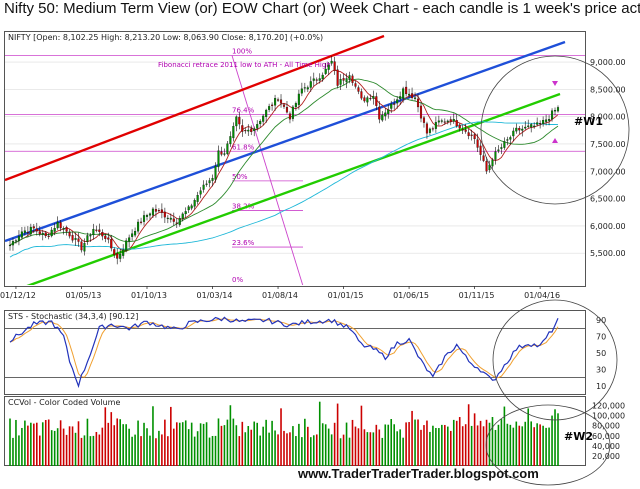  I want to click on volume-y-tick: 120,000, so click(608, 406).